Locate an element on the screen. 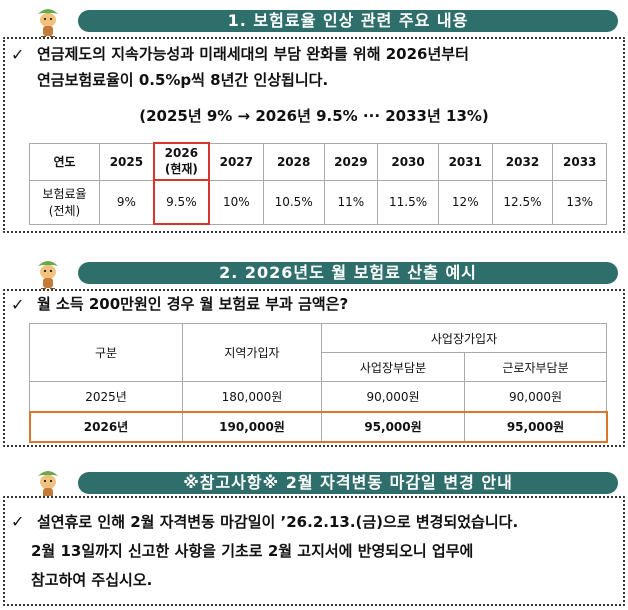 The height and width of the screenshot is (610, 628). year-cell-current: 2026 (현재) is located at coordinates (181, 161).